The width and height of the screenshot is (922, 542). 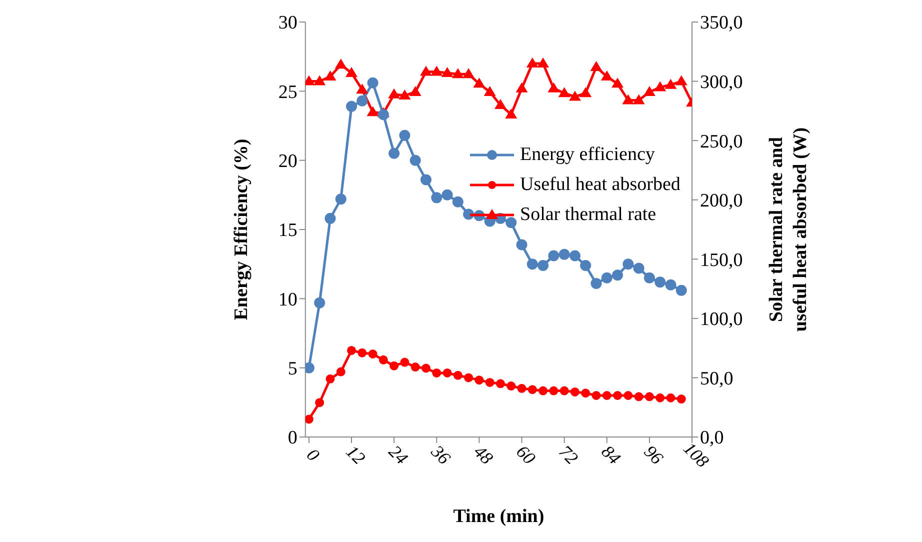 I want to click on y-axis-title: Energy Efficiency (%), so click(x=241, y=229).